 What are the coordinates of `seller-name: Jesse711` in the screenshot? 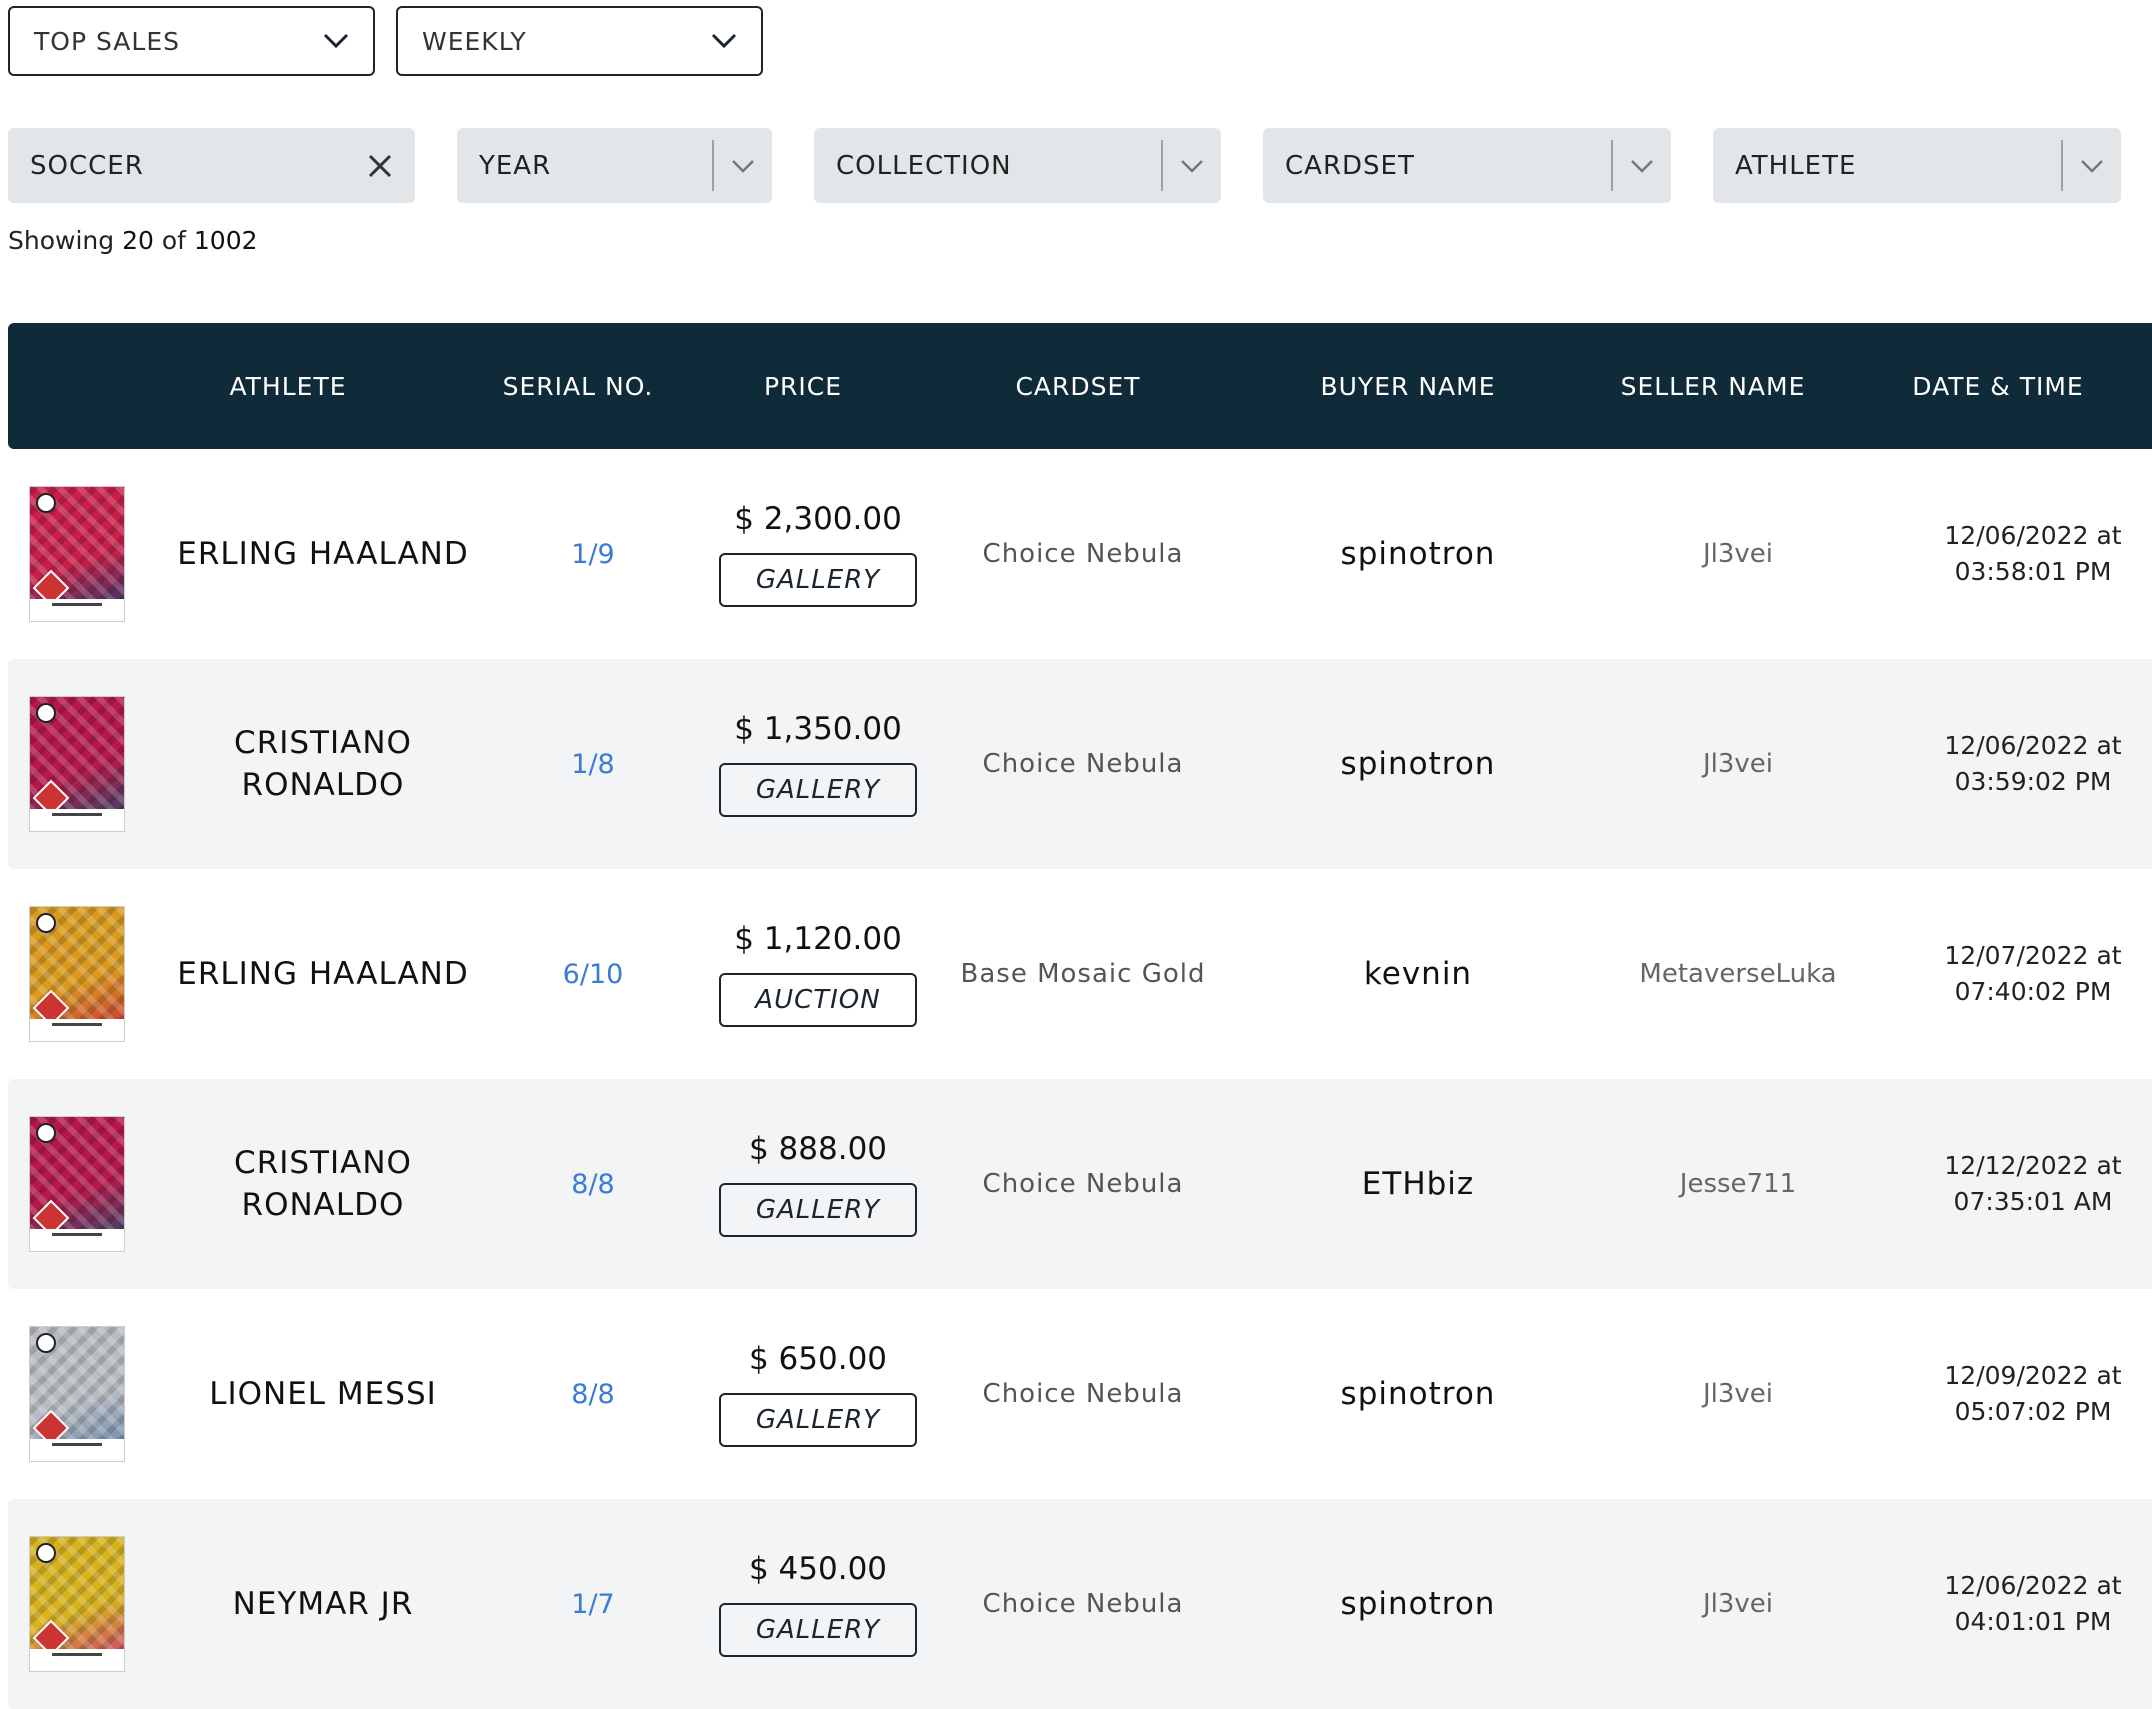 It's located at (1738, 1184).